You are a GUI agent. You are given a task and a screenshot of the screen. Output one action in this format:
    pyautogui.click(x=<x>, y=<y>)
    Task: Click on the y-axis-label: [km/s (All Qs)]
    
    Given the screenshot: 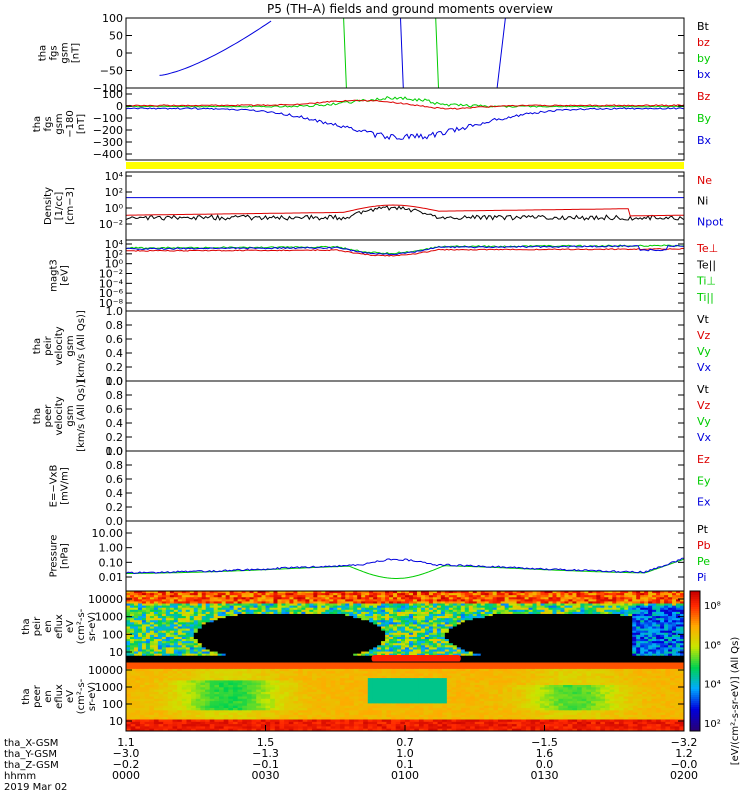 What is the action you would take?
    pyautogui.click(x=81, y=346)
    